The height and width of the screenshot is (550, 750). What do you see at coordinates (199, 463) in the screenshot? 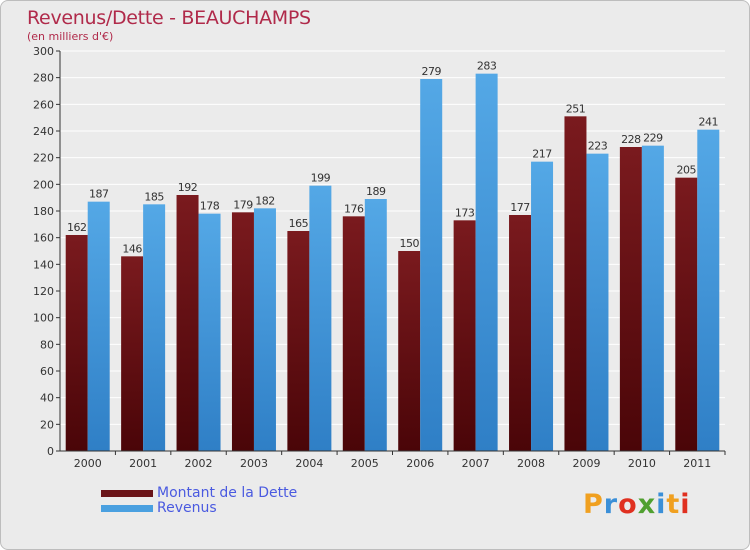
I see `x-tick-label: 2002` at bounding box center [199, 463].